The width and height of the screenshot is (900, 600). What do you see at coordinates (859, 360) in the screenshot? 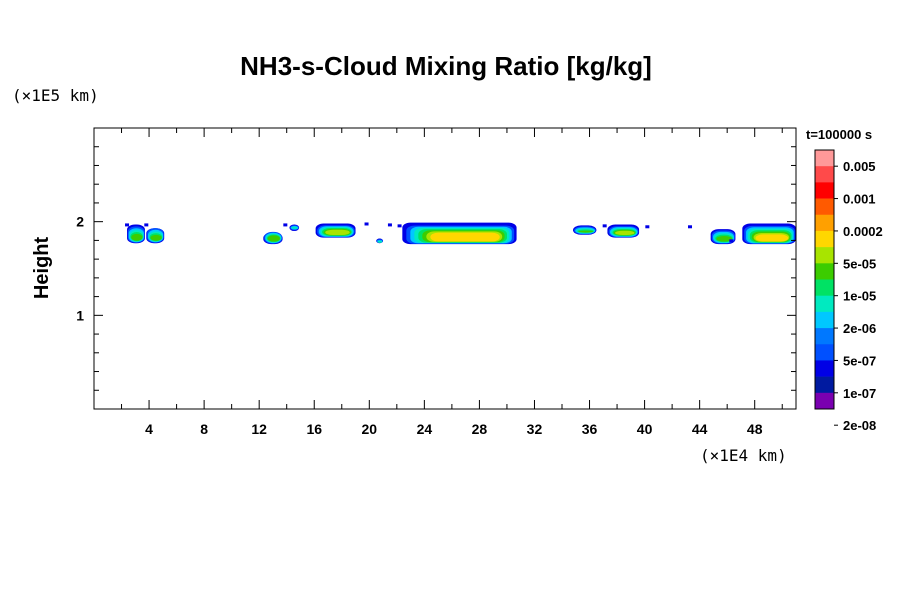
I see `colorbar-label: 5e-07` at bounding box center [859, 360].